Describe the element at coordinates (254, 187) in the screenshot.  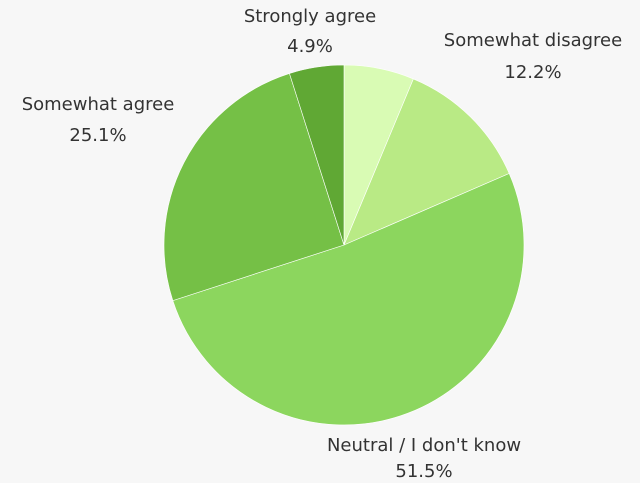
I see `pie-slice-somewhat-agree` at that location.